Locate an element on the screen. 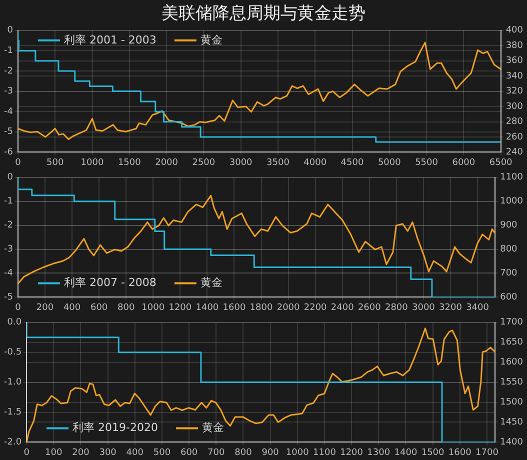 The image size is (527, 460). x-tick-label: 3400 is located at coordinates (478, 307).